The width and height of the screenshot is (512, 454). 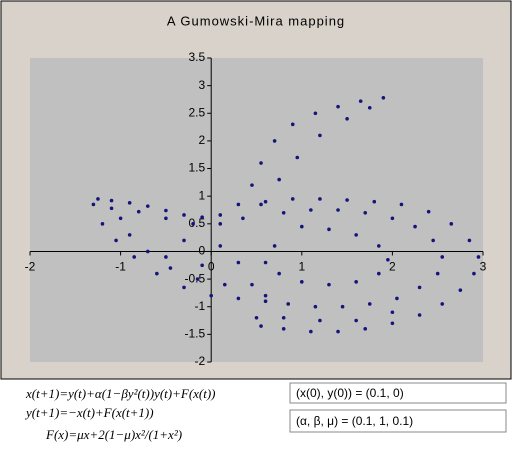 I want to click on formula: F(x)=μx+2(1−μ)x²/(1+x²), so click(x=113, y=434).